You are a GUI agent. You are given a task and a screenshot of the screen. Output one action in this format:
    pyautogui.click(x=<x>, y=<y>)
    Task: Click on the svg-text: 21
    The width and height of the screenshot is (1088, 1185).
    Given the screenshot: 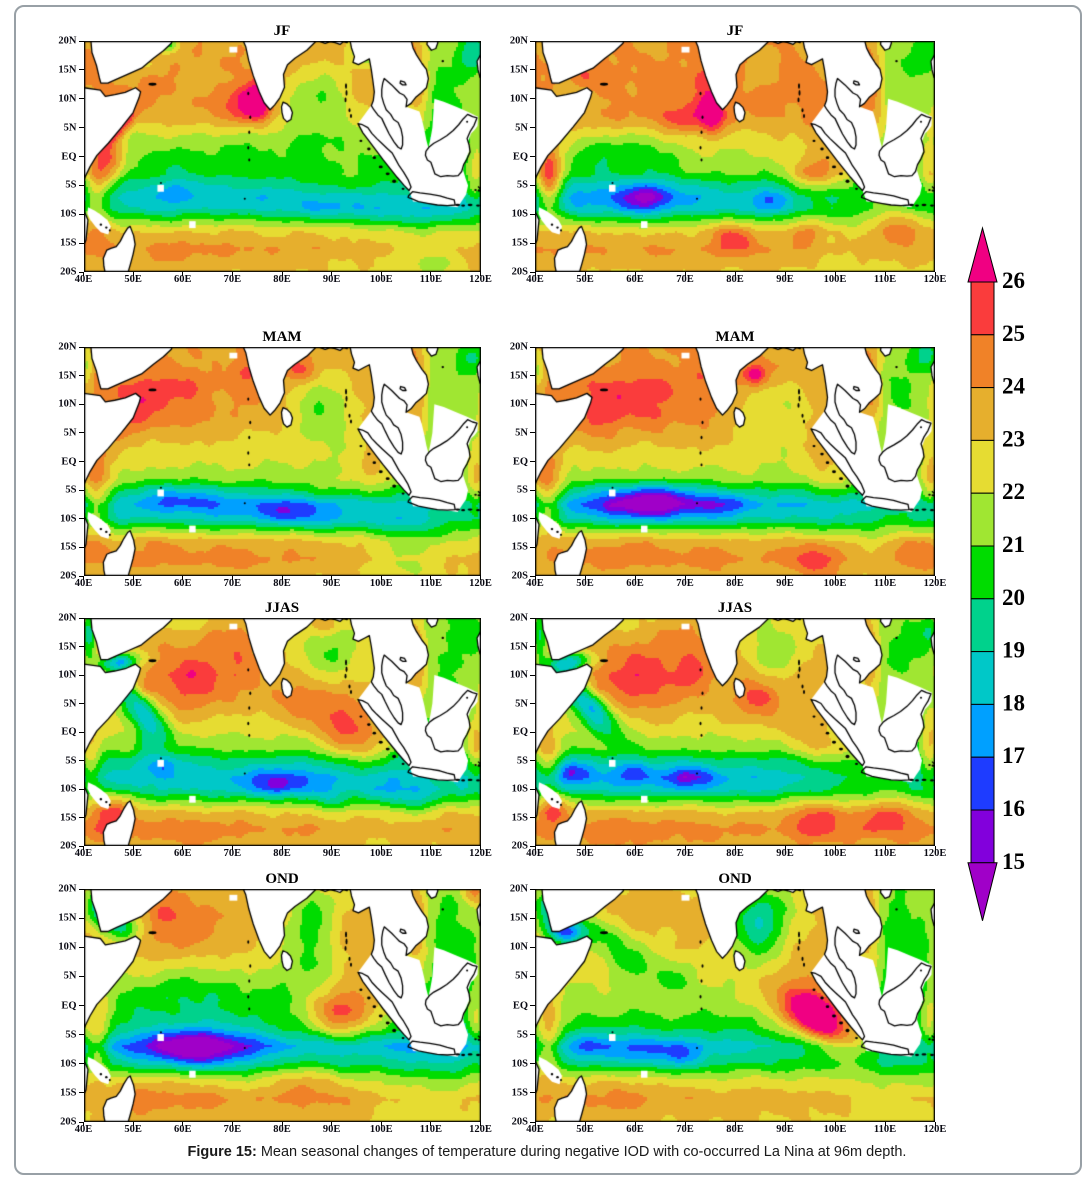 What is the action you would take?
    pyautogui.click(x=1013, y=544)
    